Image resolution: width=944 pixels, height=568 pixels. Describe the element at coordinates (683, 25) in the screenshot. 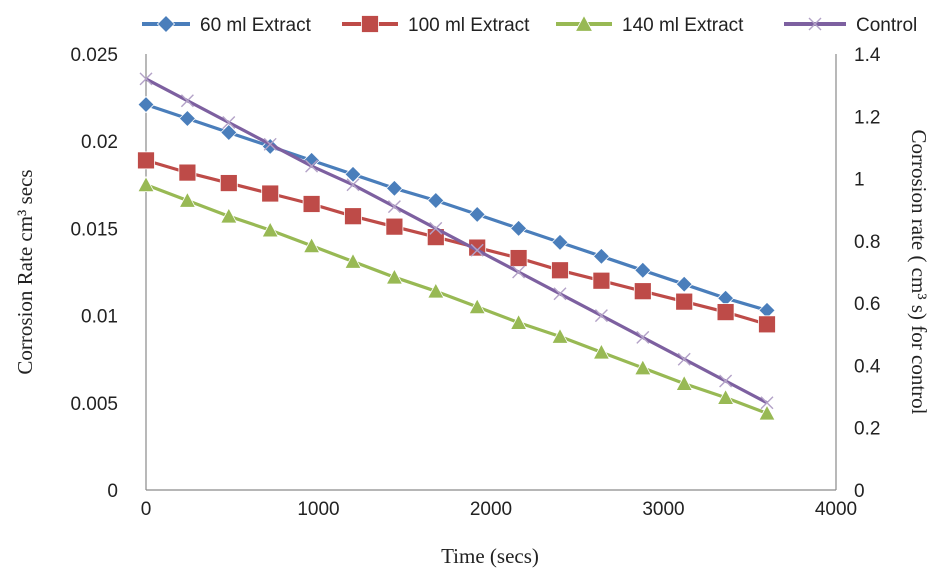

I see `legend-label: 140 ml Extract` at that location.